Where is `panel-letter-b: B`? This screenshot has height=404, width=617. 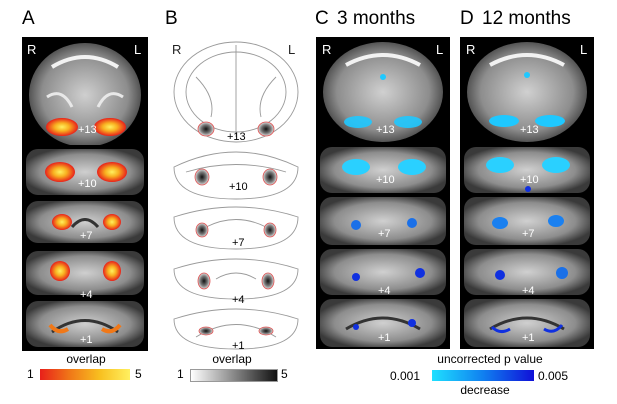 panel-letter-b: B is located at coordinates (171, 18).